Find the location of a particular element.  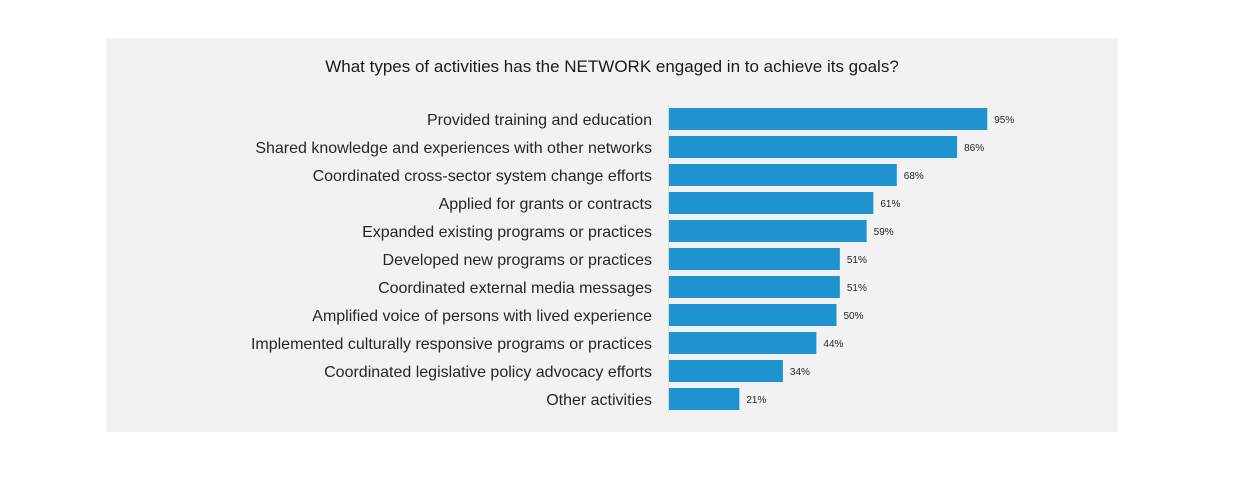

data-label: 59% is located at coordinates (884, 232).